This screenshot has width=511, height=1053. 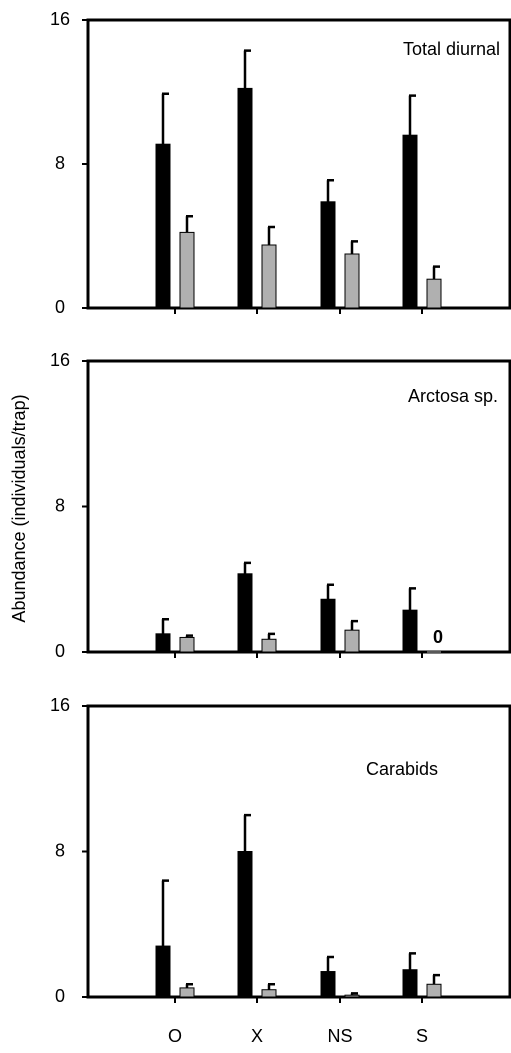 What do you see at coordinates (422, 1036) in the screenshot?
I see `x-tick-label: S` at bounding box center [422, 1036].